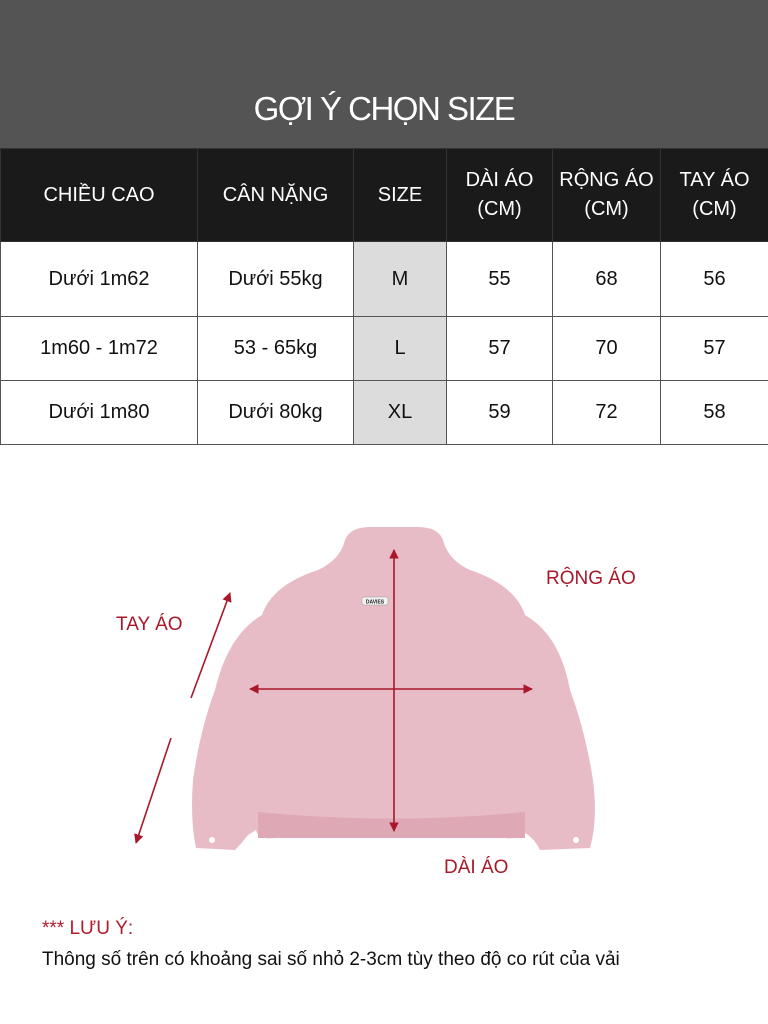 The image size is (768, 1024). I want to click on header-size: SIZE, so click(400, 195).